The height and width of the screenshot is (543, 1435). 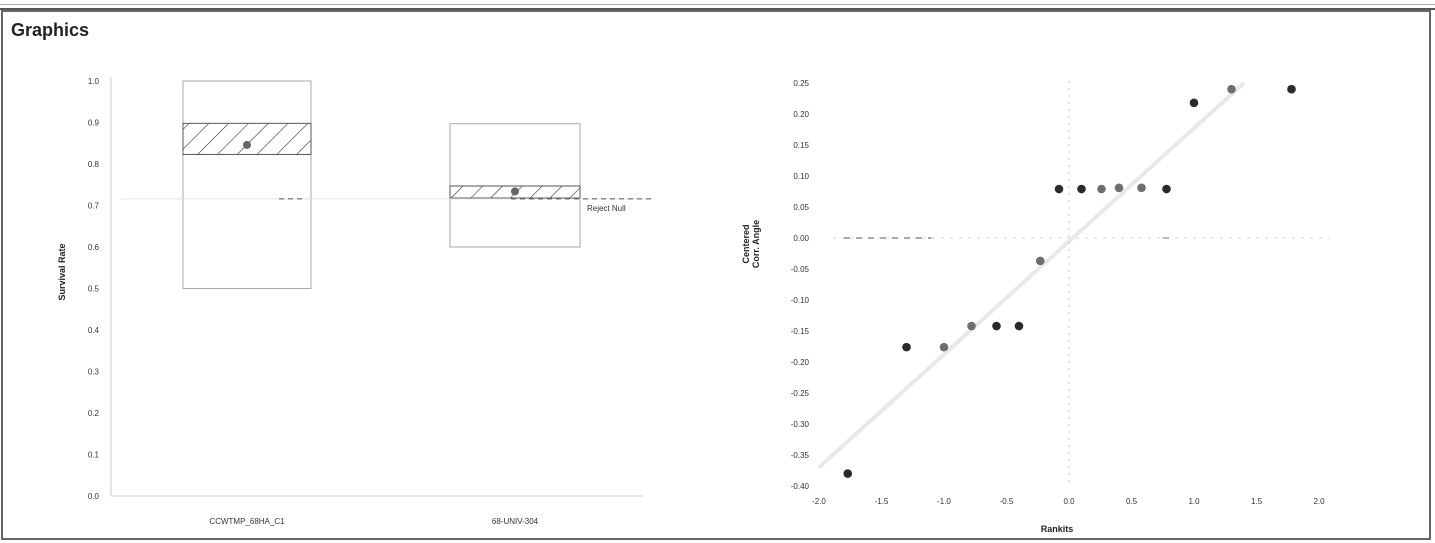 What do you see at coordinates (746, 243) in the screenshot?
I see `y-axis-title-line1: Centered` at bounding box center [746, 243].